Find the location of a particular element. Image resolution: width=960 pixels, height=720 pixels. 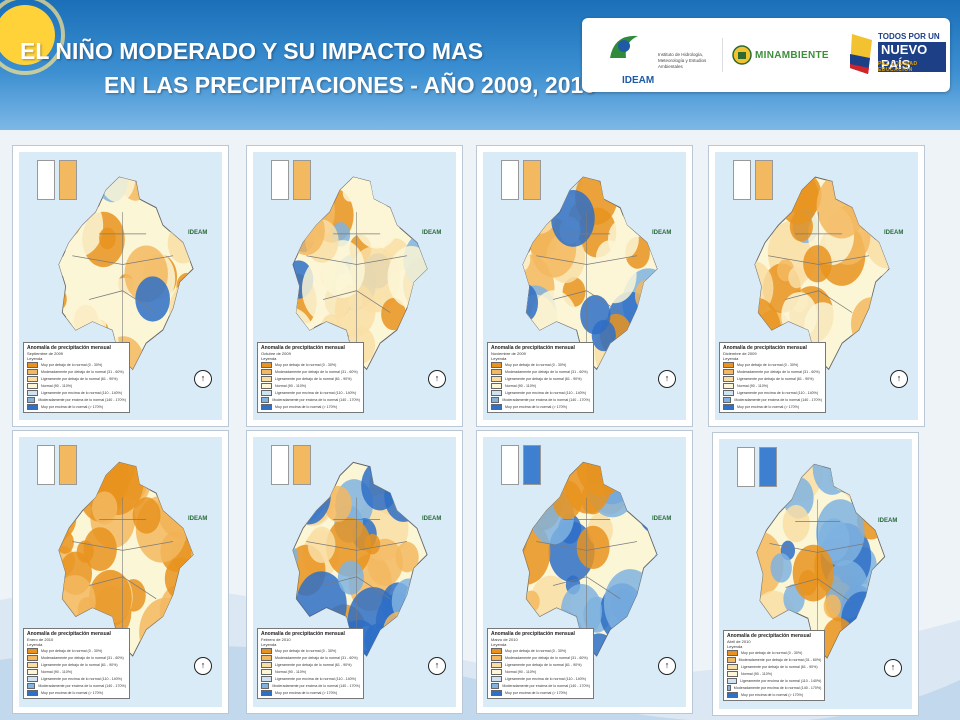

pais-logo-main: NUEVO PAÍS is located at coordinates (912, 57).